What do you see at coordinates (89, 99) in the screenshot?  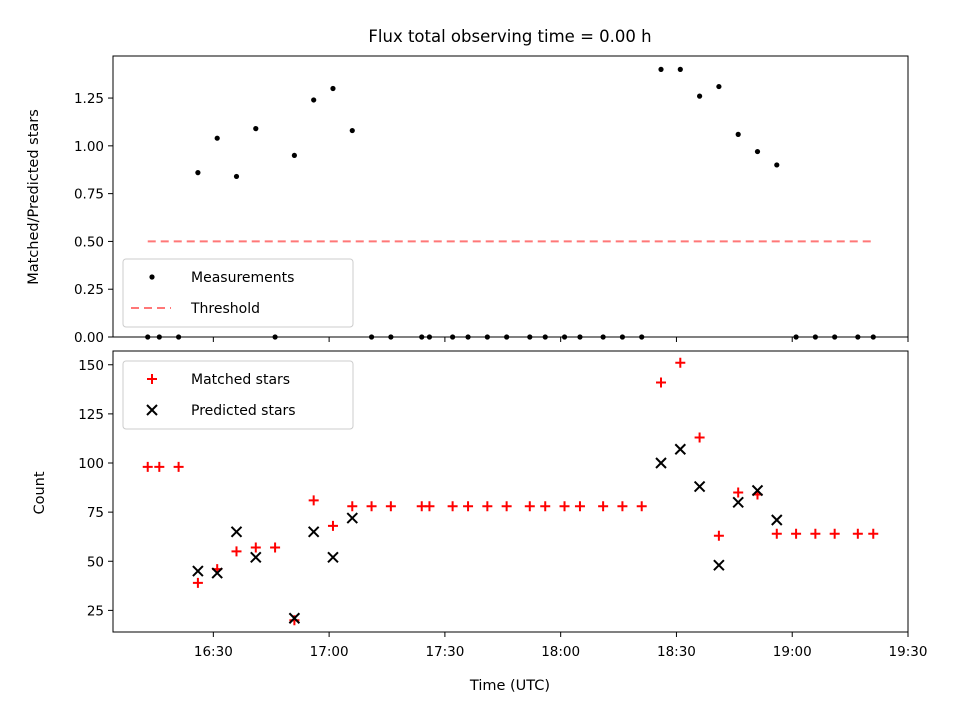 I see `y-tick-label: 1.25` at bounding box center [89, 99].